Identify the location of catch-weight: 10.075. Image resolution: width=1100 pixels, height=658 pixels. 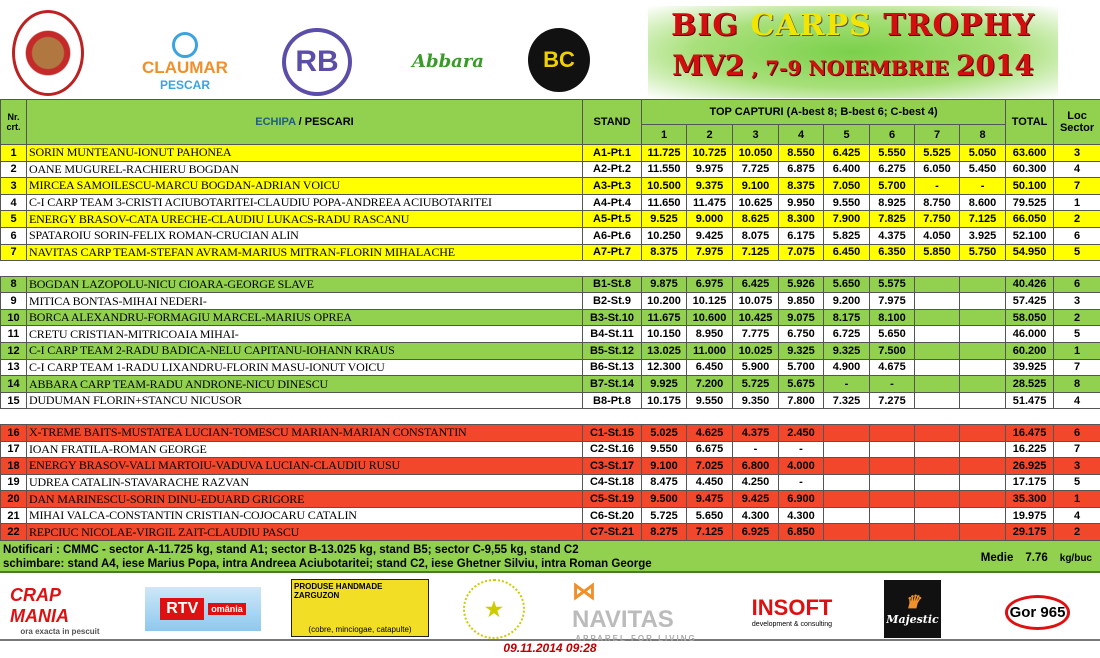
(755, 301).